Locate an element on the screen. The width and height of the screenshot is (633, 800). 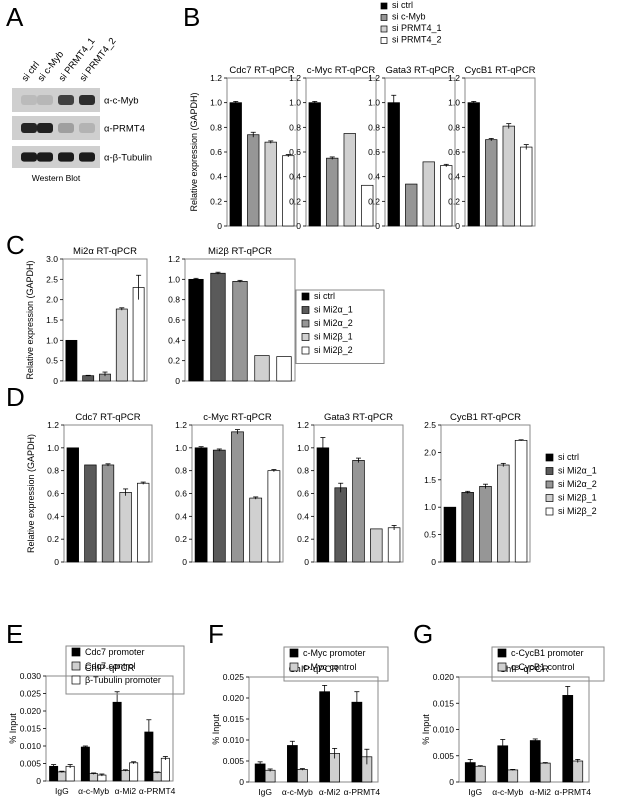
chart-title: CycB1 RT-qPCR is located at coordinates (485, 417).